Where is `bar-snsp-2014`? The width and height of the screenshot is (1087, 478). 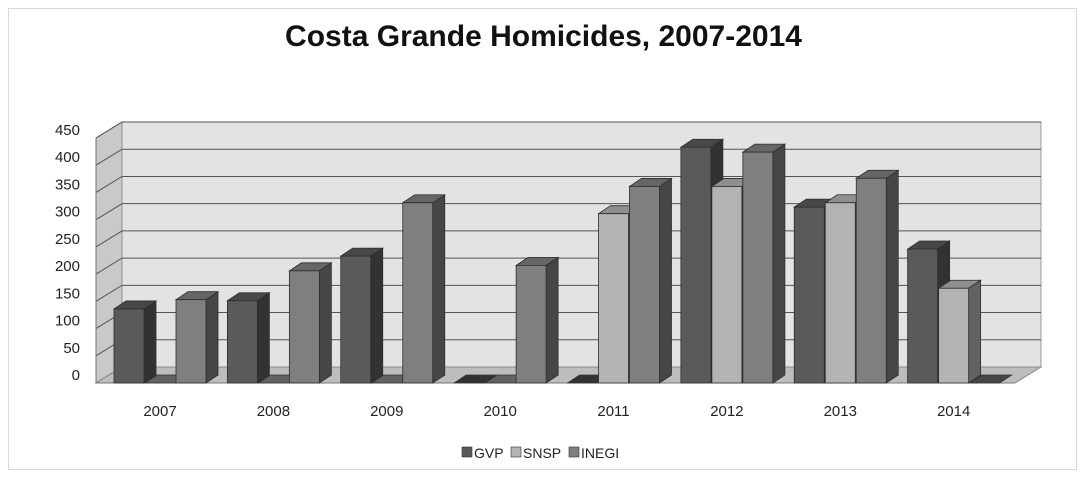
bar-snsp-2014 is located at coordinates (954, 335).